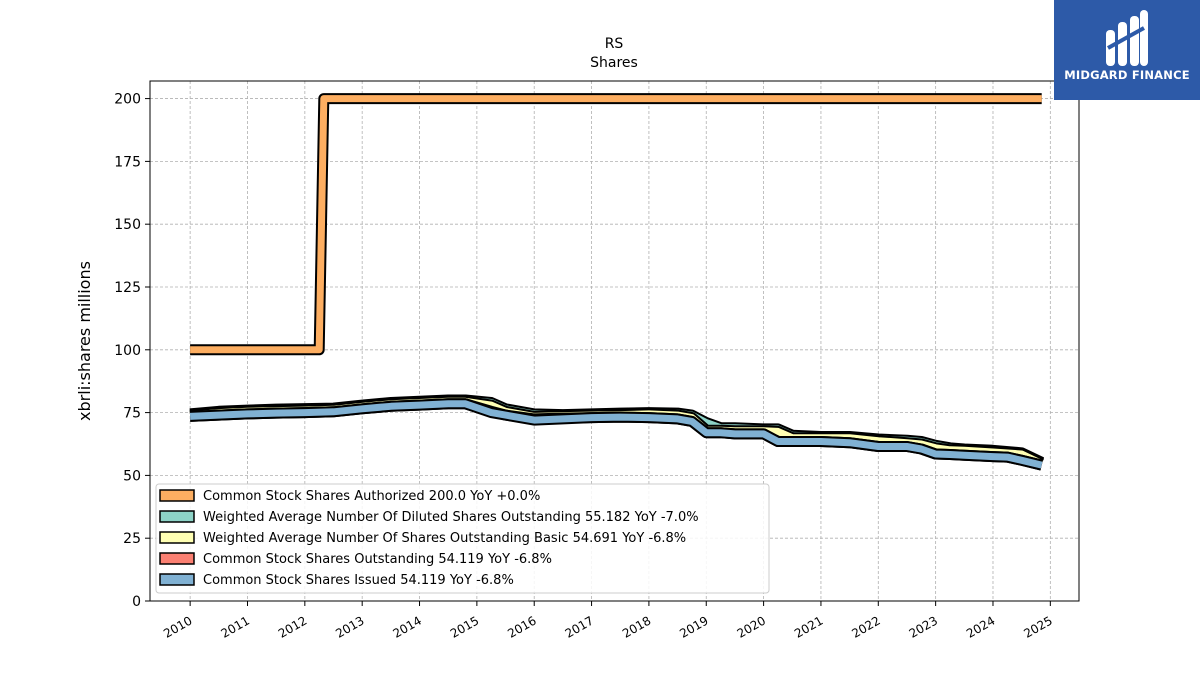  I want to click on chart-subtitle: Shares, so click(614, 63).